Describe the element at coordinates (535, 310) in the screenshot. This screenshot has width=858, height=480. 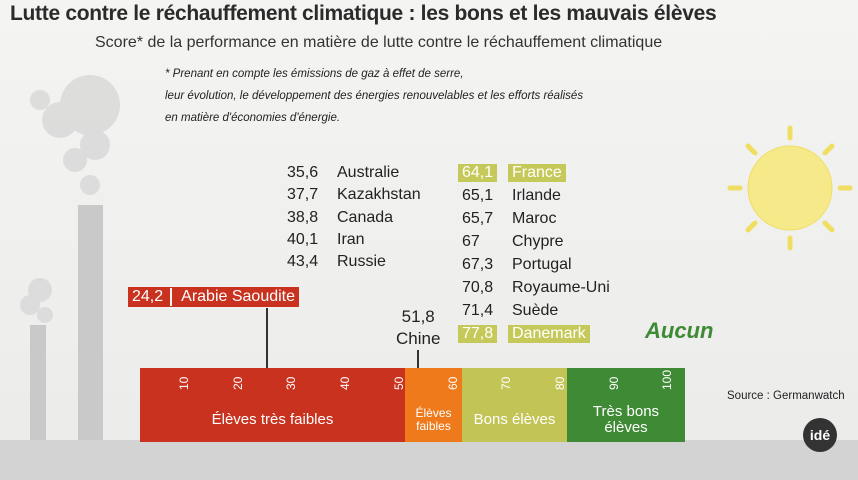
I see `country-name: Suède` at that location.